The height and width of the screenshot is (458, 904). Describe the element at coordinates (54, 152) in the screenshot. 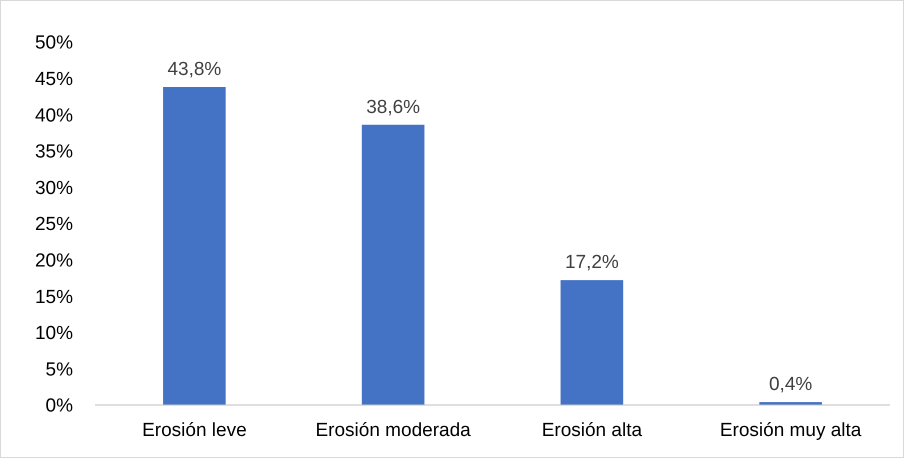

I see `y-tick-label: 35%` at that location.